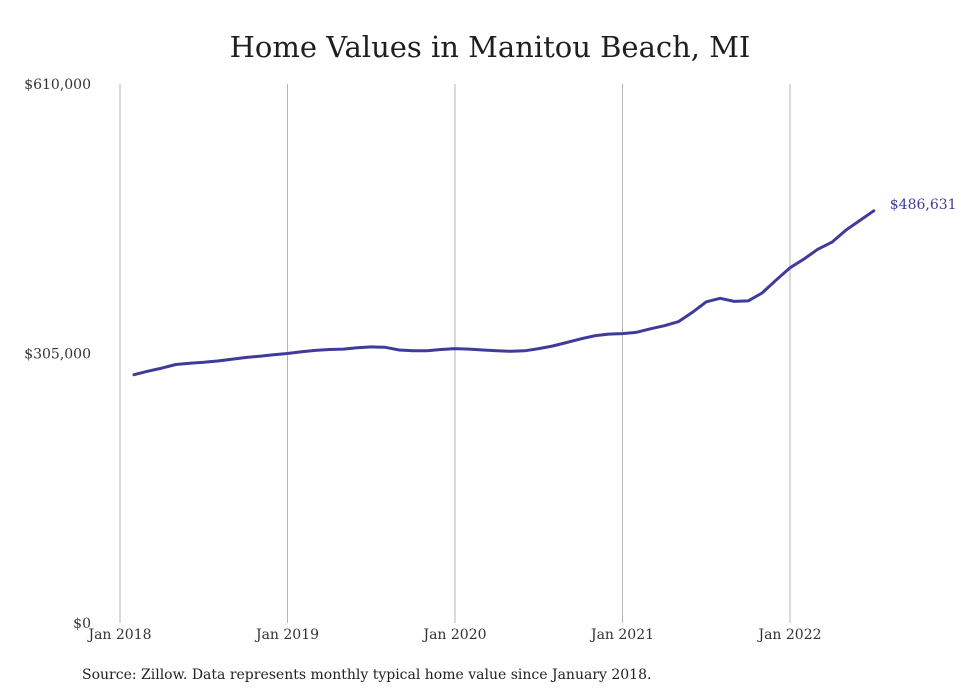 The width and height of the screenshot is (980, 699). What do you see at coordinates (788, 635) in the screenshot?
I see `x-tick-label: Jan 2022` at bounding box center [788, 635].